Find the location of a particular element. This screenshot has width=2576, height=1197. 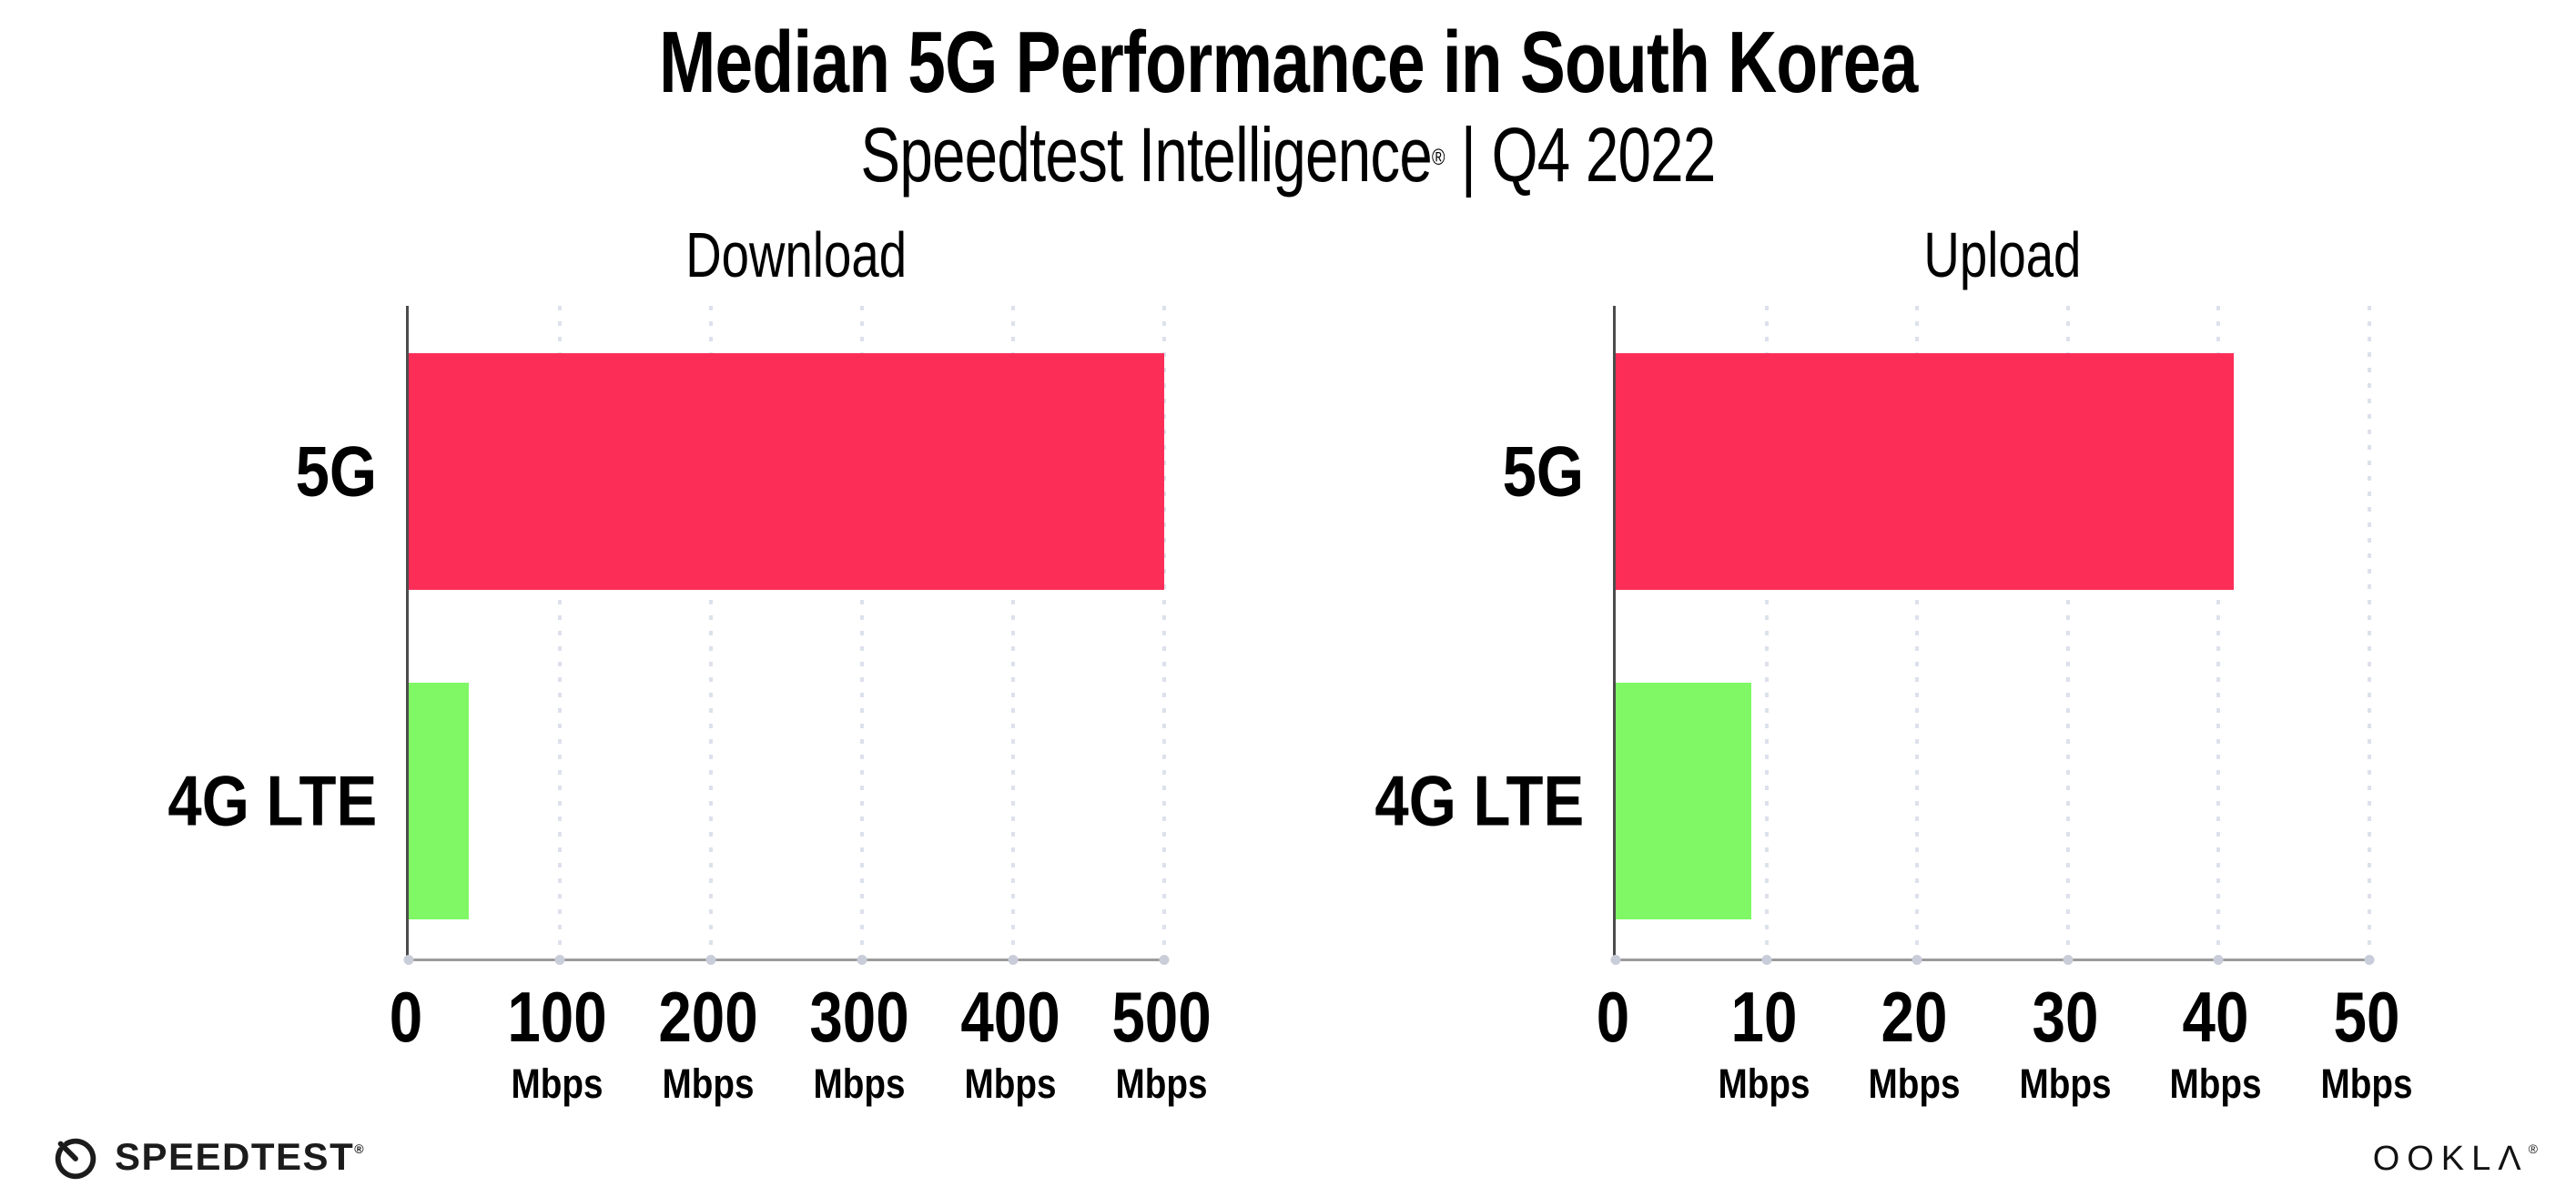

tick-number: 300 is located at coordinates (859, 1017).